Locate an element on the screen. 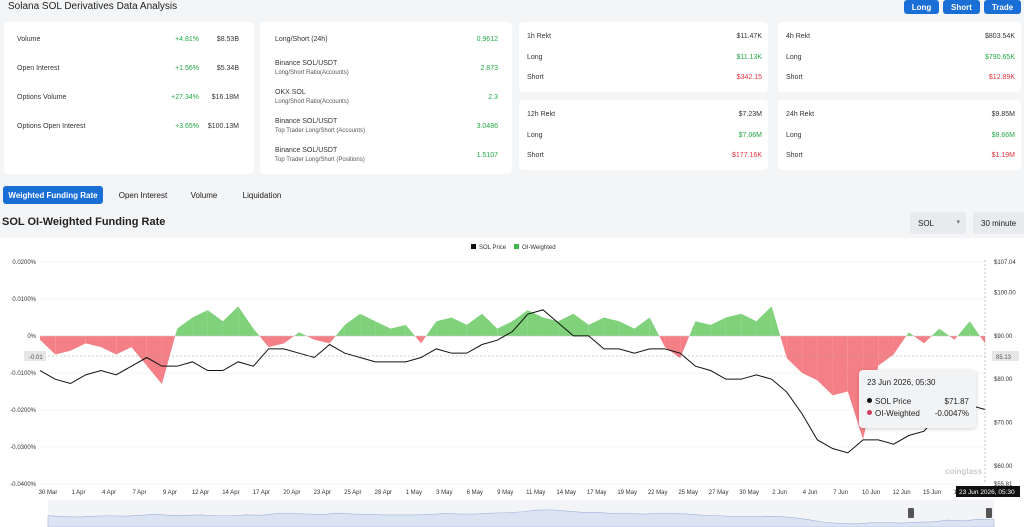 This screenshot has height=527, width=1024. tab-liquidation: Liquidation is located at coordinates (262, 195).